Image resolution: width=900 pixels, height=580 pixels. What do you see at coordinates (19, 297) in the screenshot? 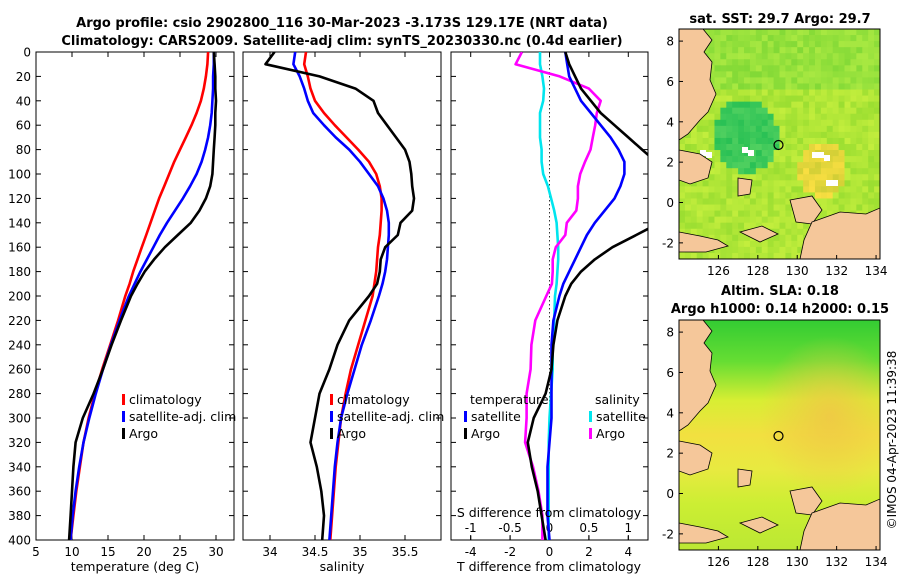
I see `y-tick-label: 200` at bounding box center [19, 297].